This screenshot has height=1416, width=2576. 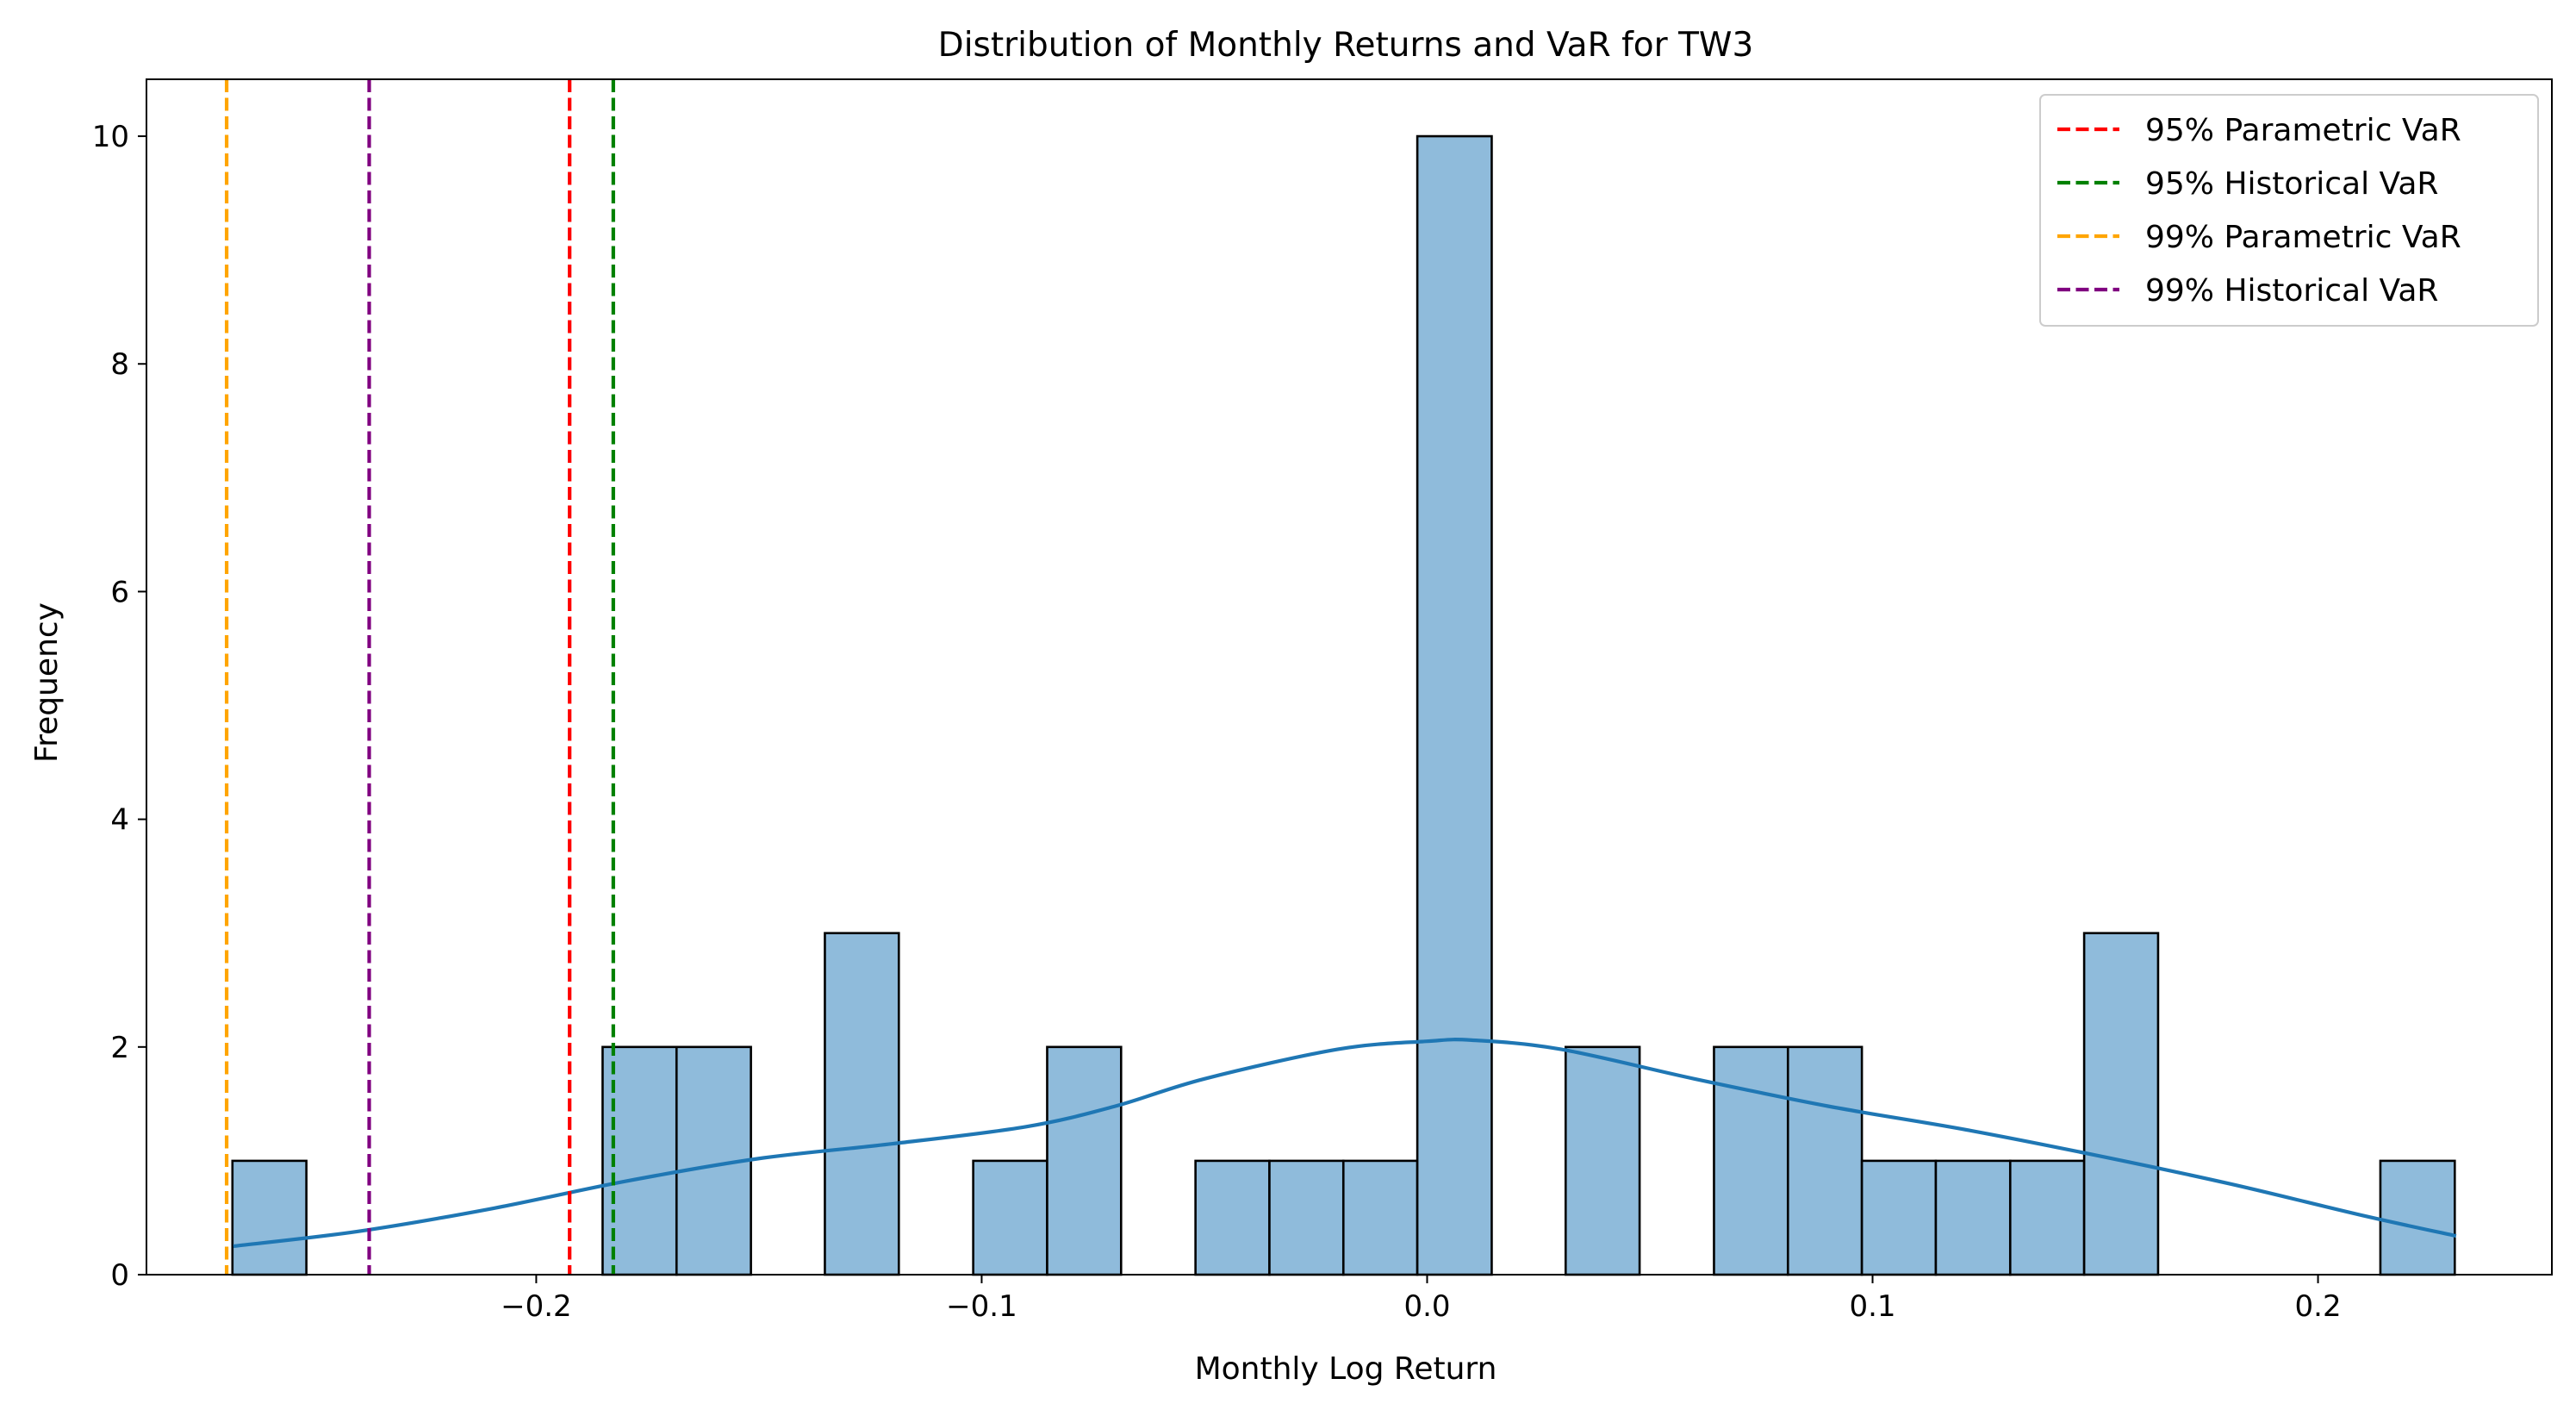 What do you see at coordinates (47, 682) in the screenshot?
I see `y-axis-label: Frequency` at bounding box center [47, 682].